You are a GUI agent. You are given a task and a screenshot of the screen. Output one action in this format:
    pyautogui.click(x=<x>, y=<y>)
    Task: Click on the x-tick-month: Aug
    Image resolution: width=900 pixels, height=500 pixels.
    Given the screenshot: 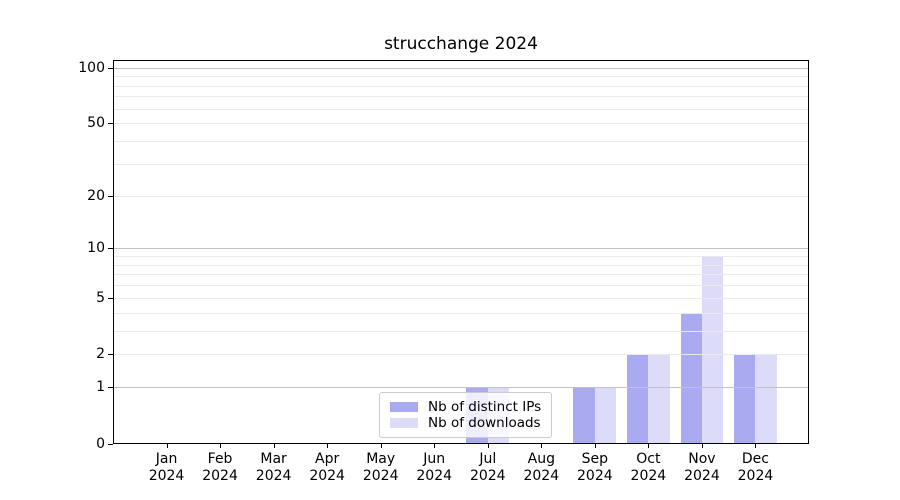 What is the action you would take?
    pyautogui.click(x=541, y=459)
    